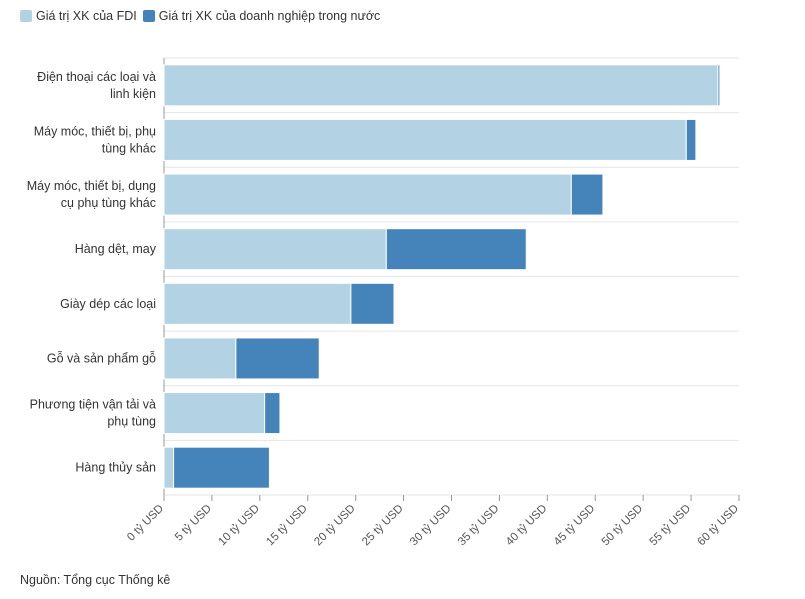 Image resolution: width=805 pixels, height=599 pixels. Describe the element at coordinates (96, 85) in the screenshot. I see `category-label: Điện thoại các loại và linh kiện` at that location.